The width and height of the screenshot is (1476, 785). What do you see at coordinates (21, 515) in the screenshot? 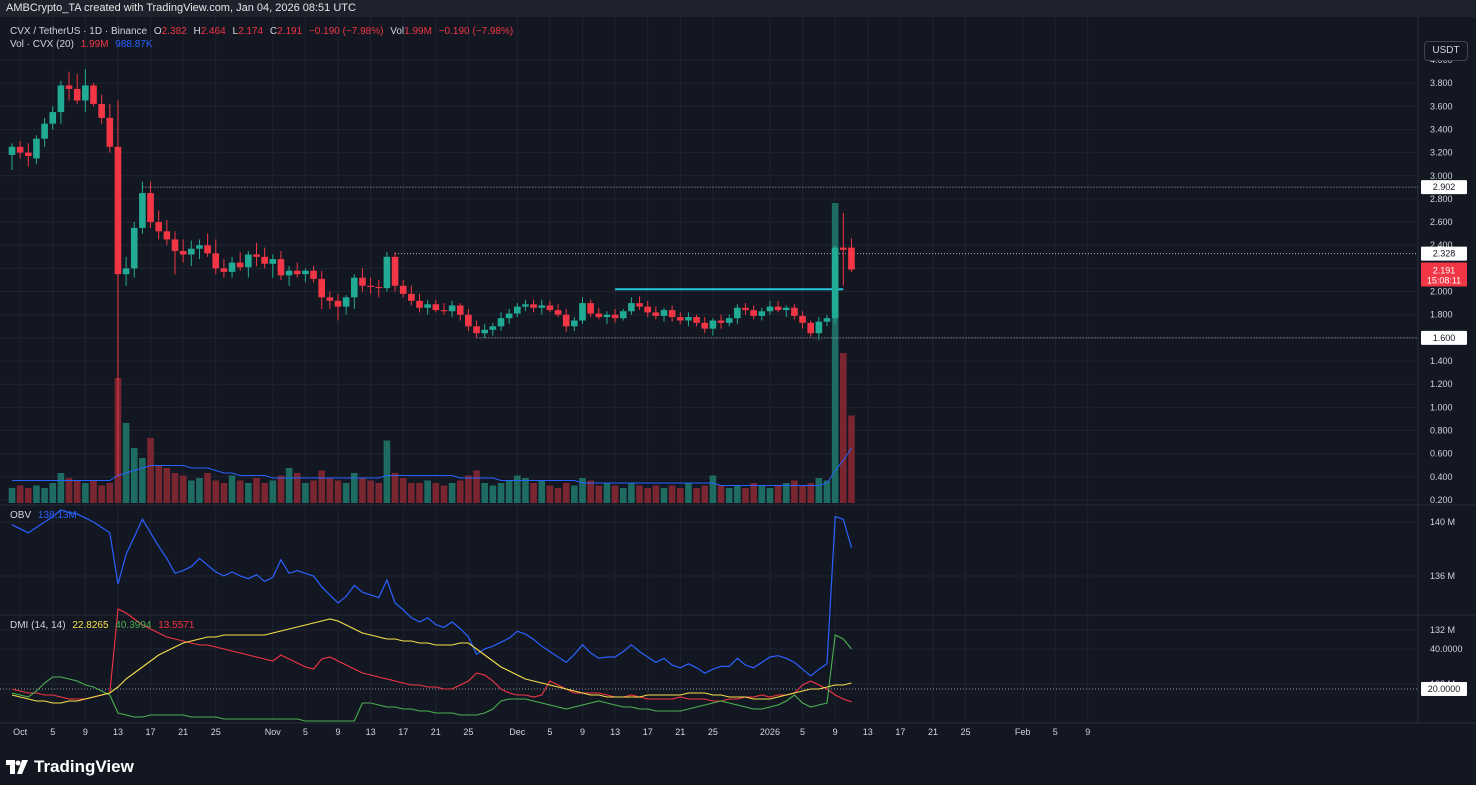
I see `obv-label: OBV` at bounding box center [21, 515].